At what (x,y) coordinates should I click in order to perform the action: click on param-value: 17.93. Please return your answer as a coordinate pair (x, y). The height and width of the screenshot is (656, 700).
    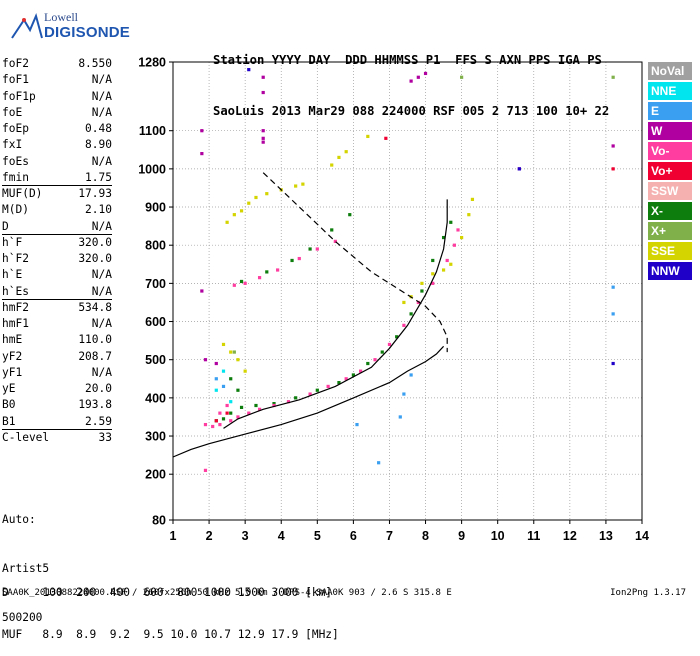
    Looking at the image, I should click on (95, 193).